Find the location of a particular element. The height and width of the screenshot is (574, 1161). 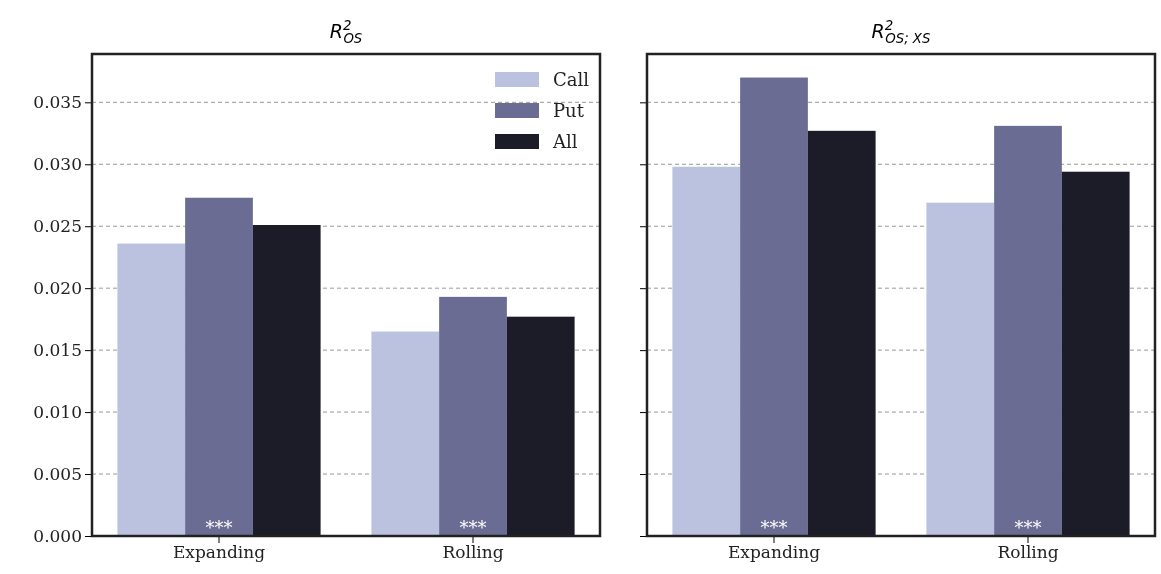

y-tick-label: 0.030 is located at coordinates (57, 164).